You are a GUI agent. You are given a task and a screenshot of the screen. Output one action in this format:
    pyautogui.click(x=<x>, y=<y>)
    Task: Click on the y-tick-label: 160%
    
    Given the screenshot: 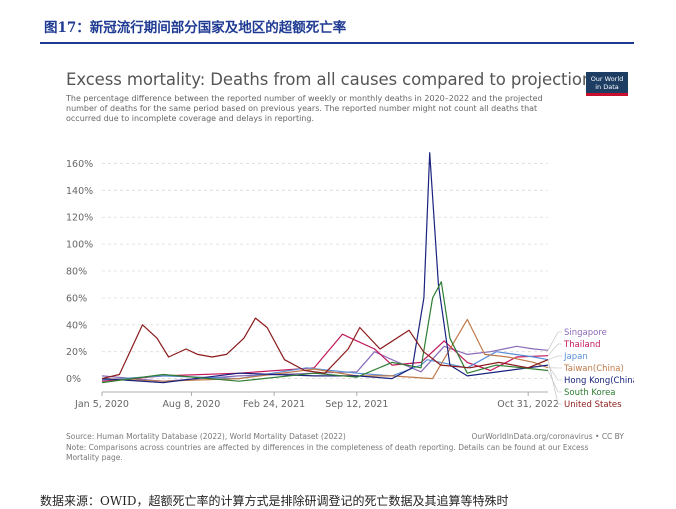 What is the action you would take?
    pyautogui.click(x=79, y=164)
    